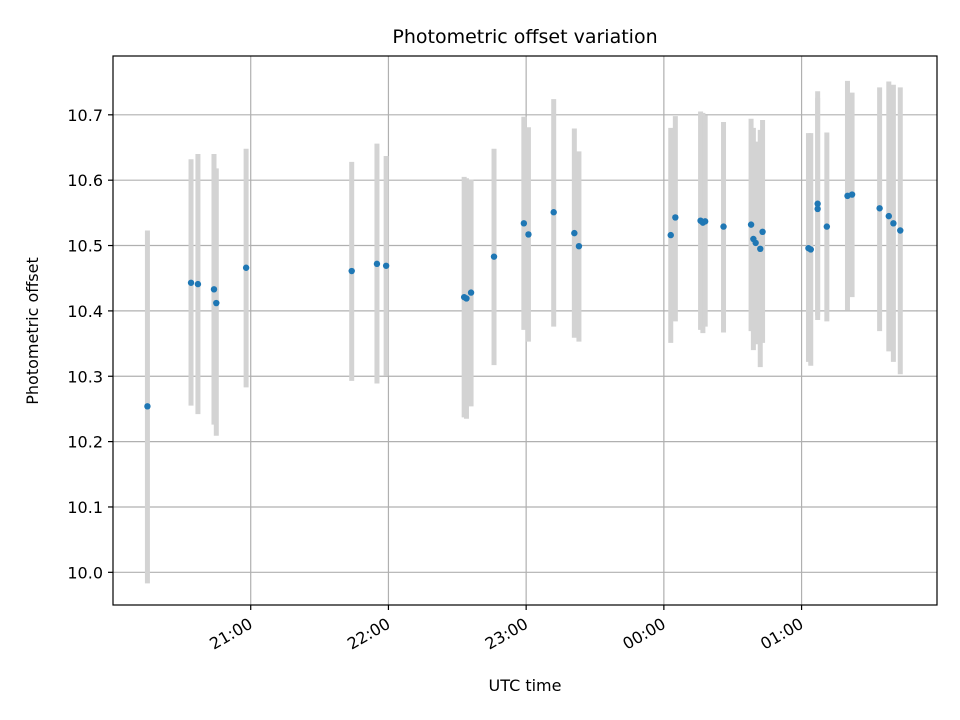 Image resolution: width=960 pixels, height=720 pixels. I want to click on y-tick-label: 10.4, so click(85, 311).